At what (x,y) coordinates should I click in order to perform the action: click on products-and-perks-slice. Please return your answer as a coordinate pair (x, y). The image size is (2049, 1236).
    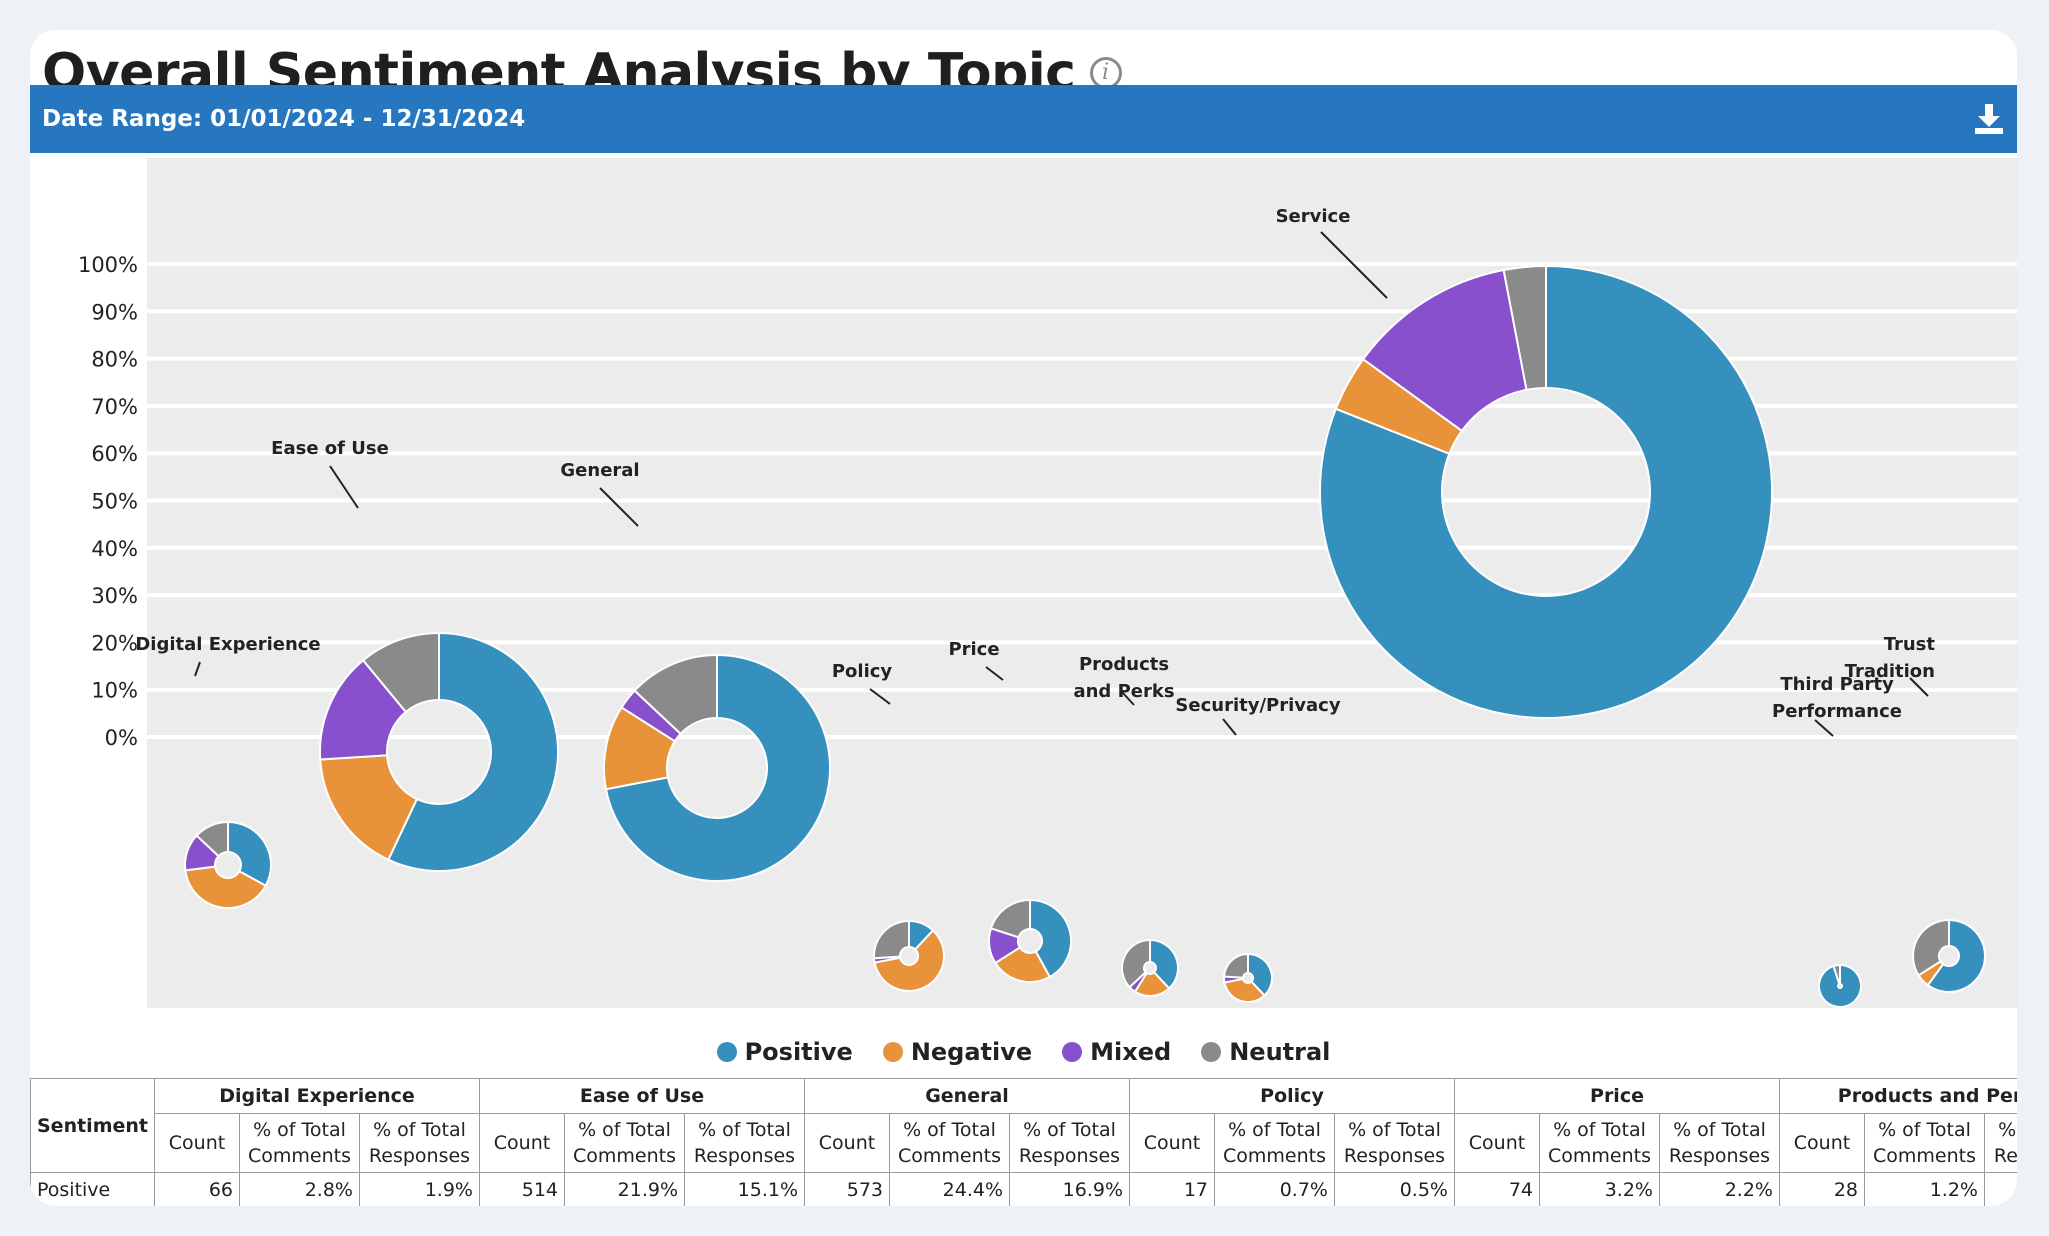
    Looking at the image, I should click on (1164, 964).